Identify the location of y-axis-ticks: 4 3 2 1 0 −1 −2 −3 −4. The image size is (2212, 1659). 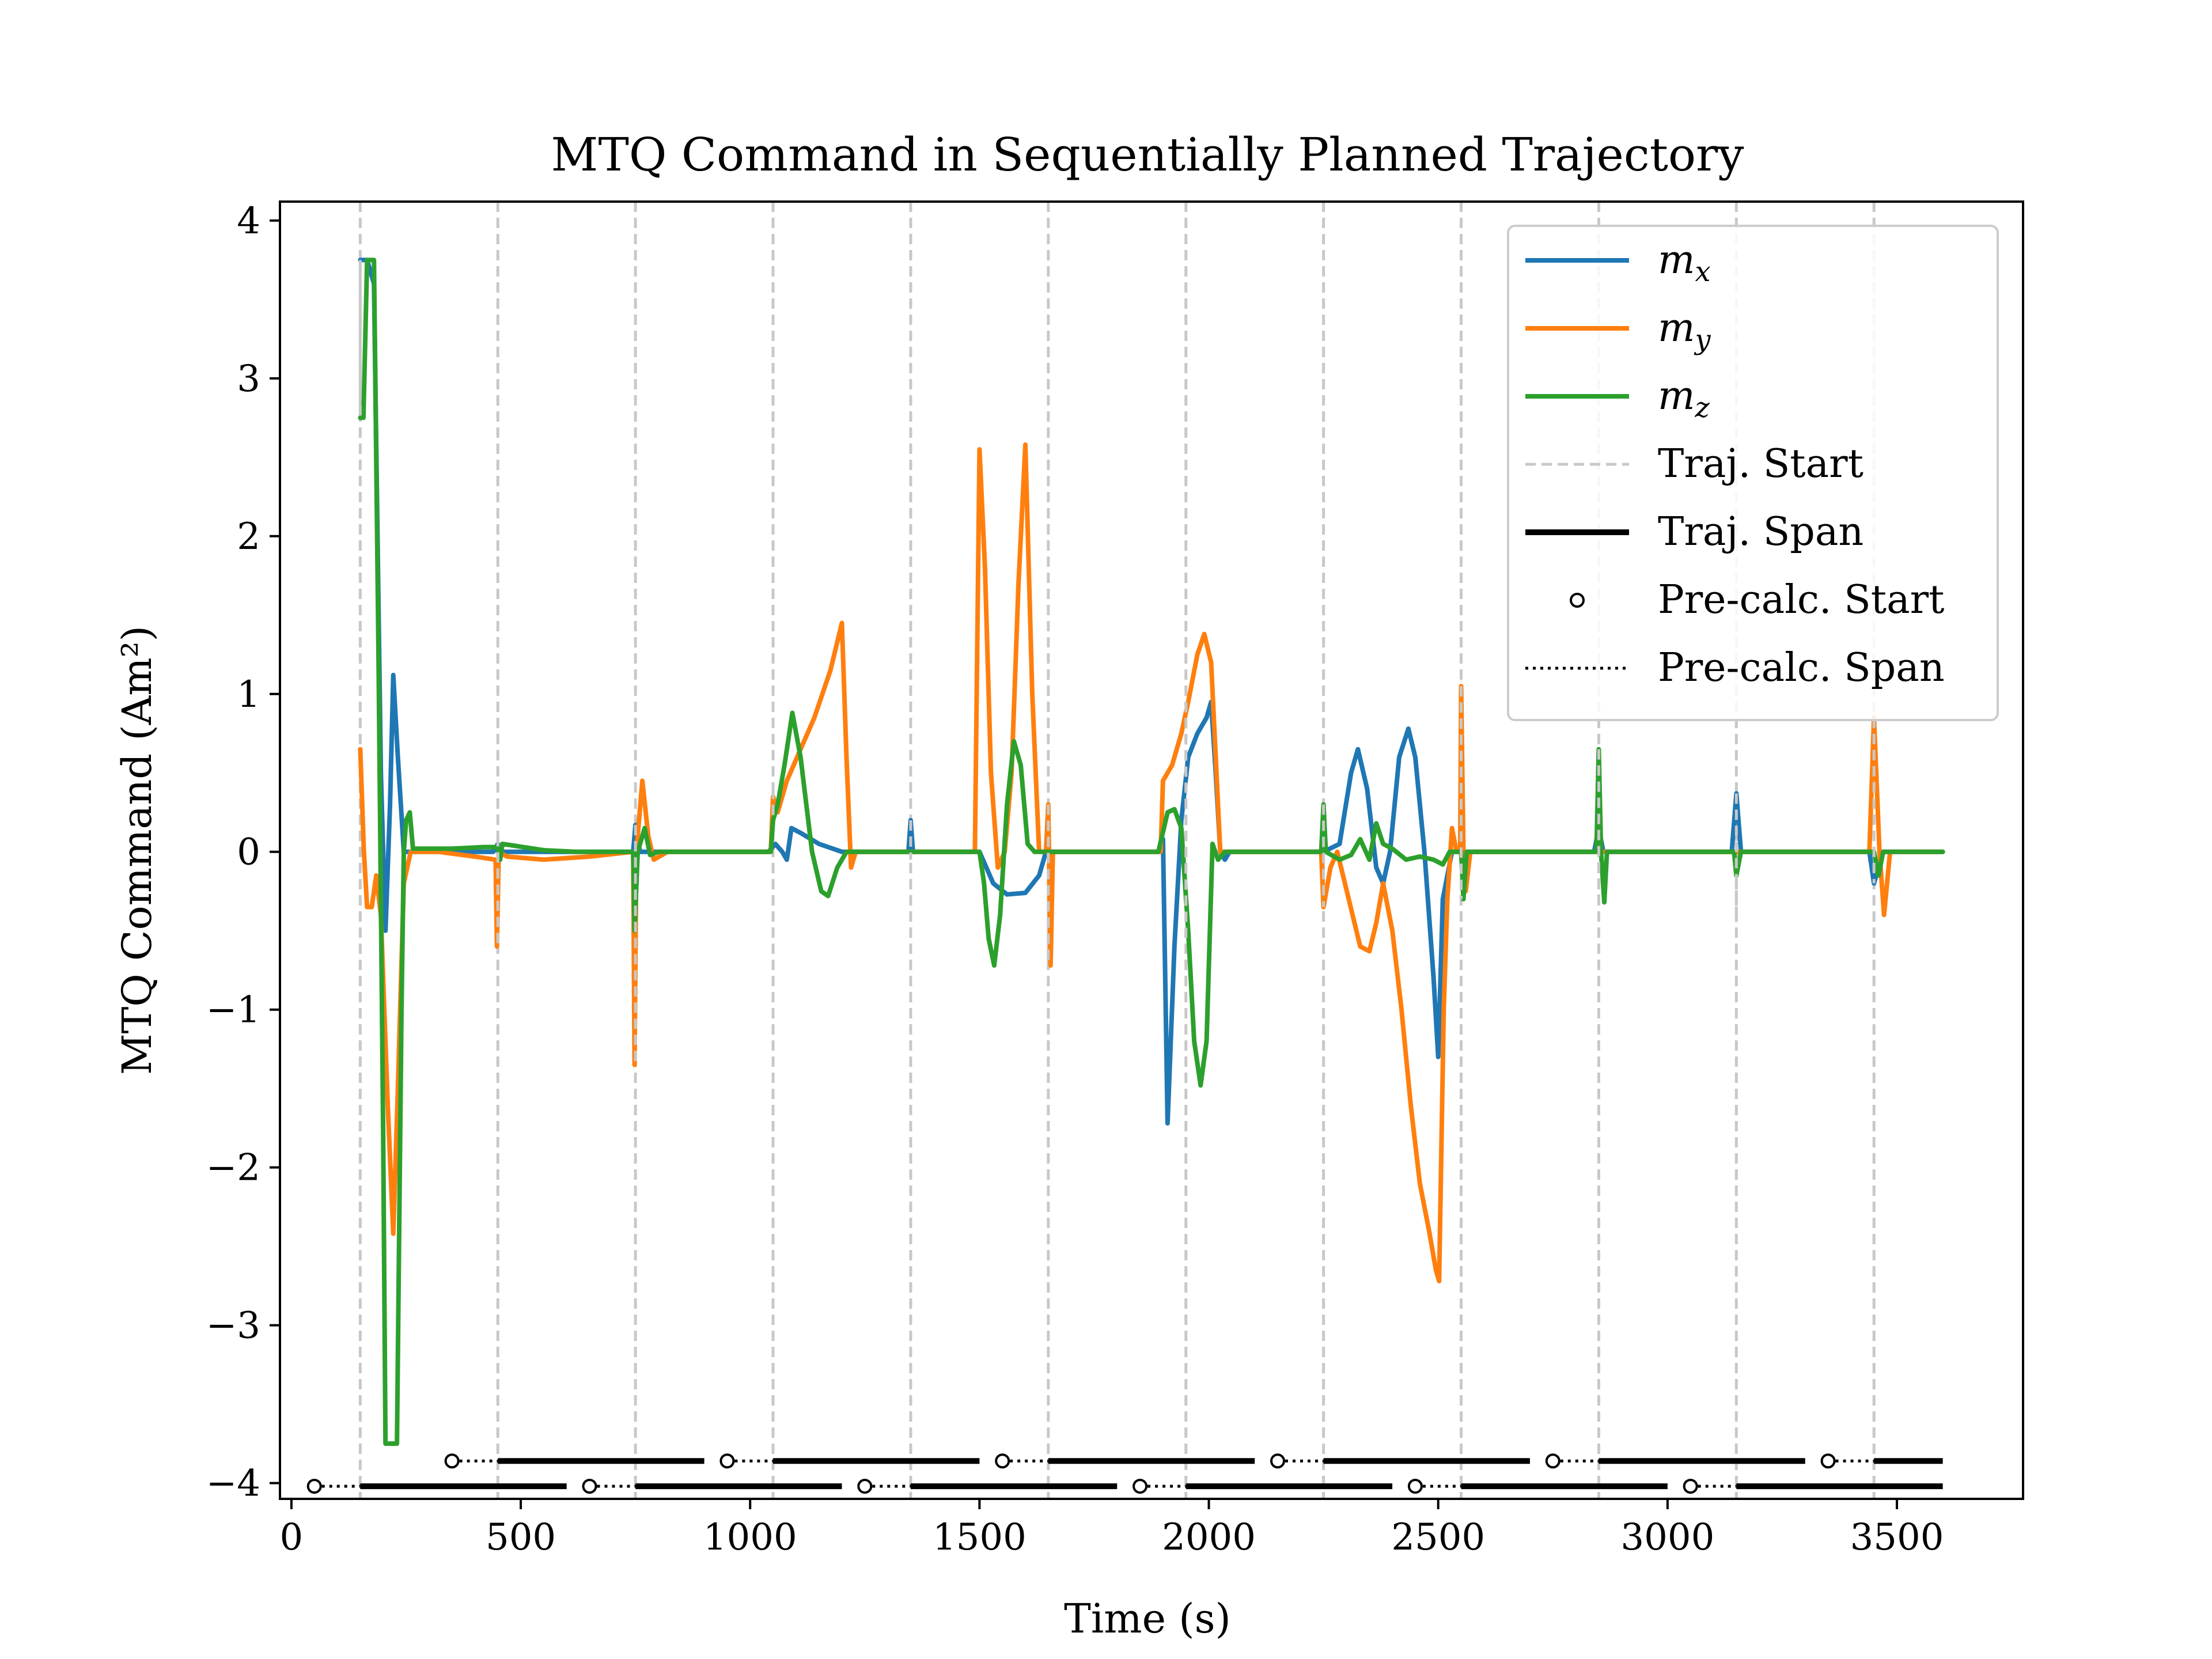
(243, 852).